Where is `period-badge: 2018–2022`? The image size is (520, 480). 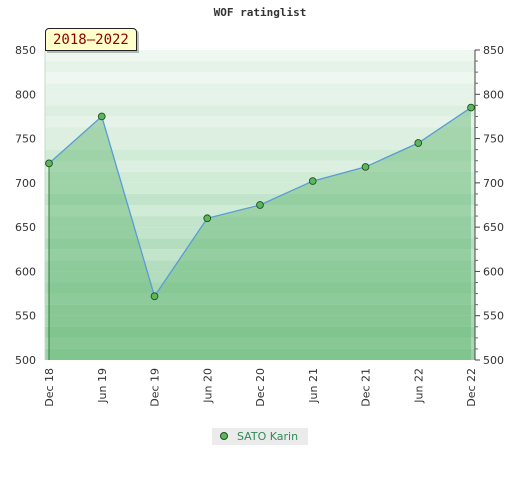
period-badge: 2018–2022 is located at coordinates (91, 39).